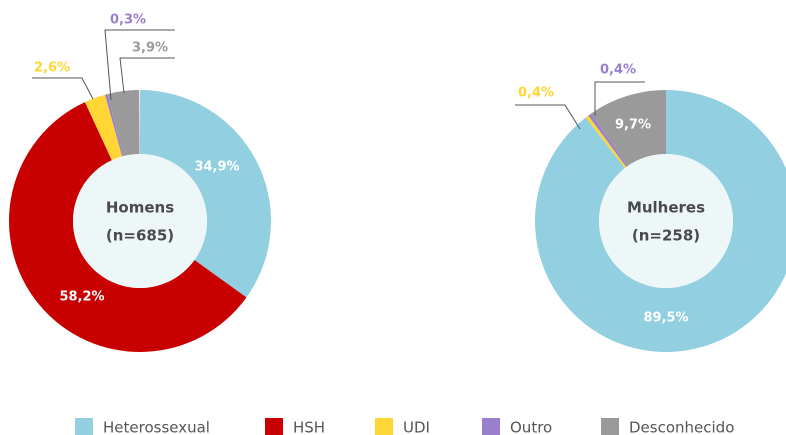 The width and height of the screenshot is (786, 435). Describe the element at coordinates (216, 167) in the screenshot. I see `value-label: 34,9%` at that location.